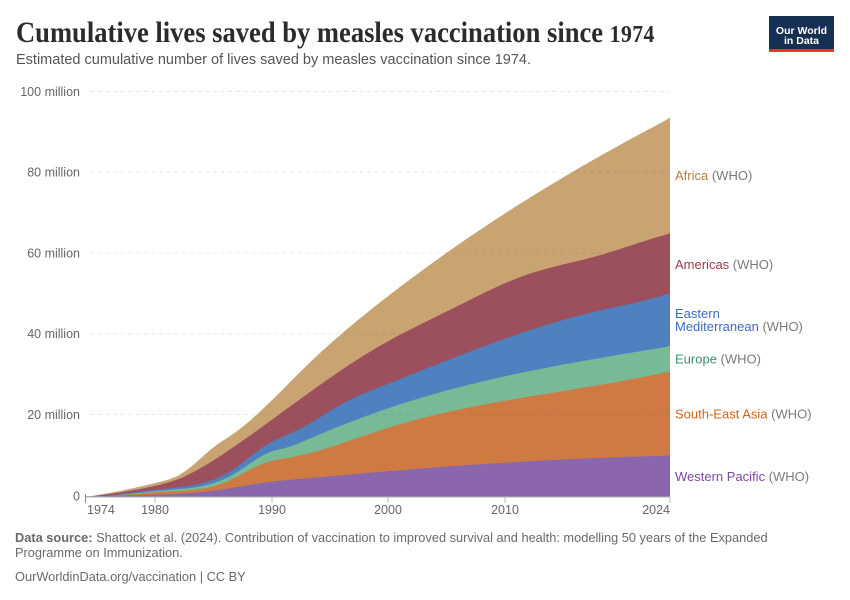 The width and height of the screenshot is (850, 600). Describe the element at coordinates (713, 175) in the screenshot. I see `svg-text: Africa (WHO)` at that location.